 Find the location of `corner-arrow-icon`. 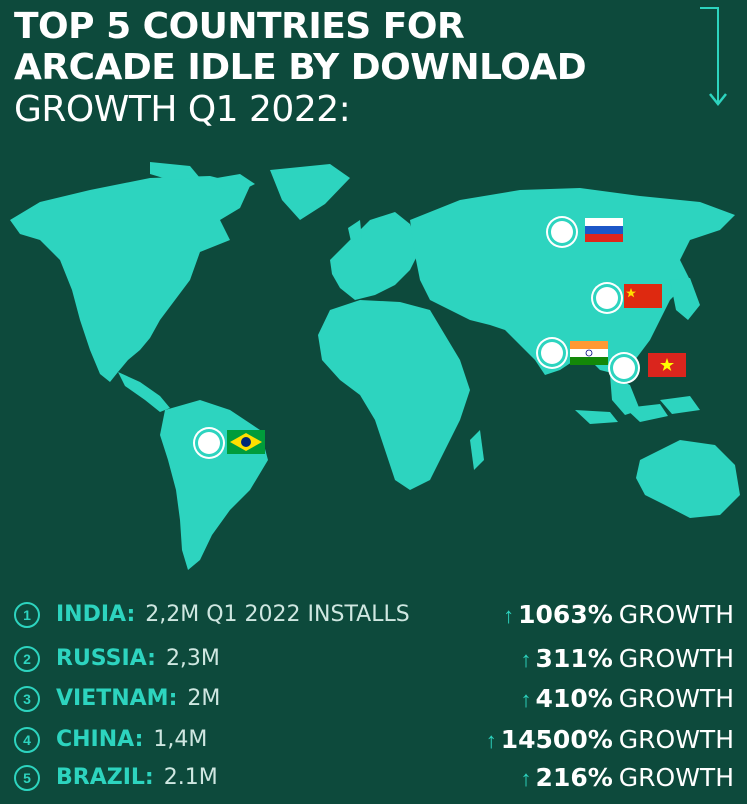

corner-arrow-icon is located at coordinates (713, 57).